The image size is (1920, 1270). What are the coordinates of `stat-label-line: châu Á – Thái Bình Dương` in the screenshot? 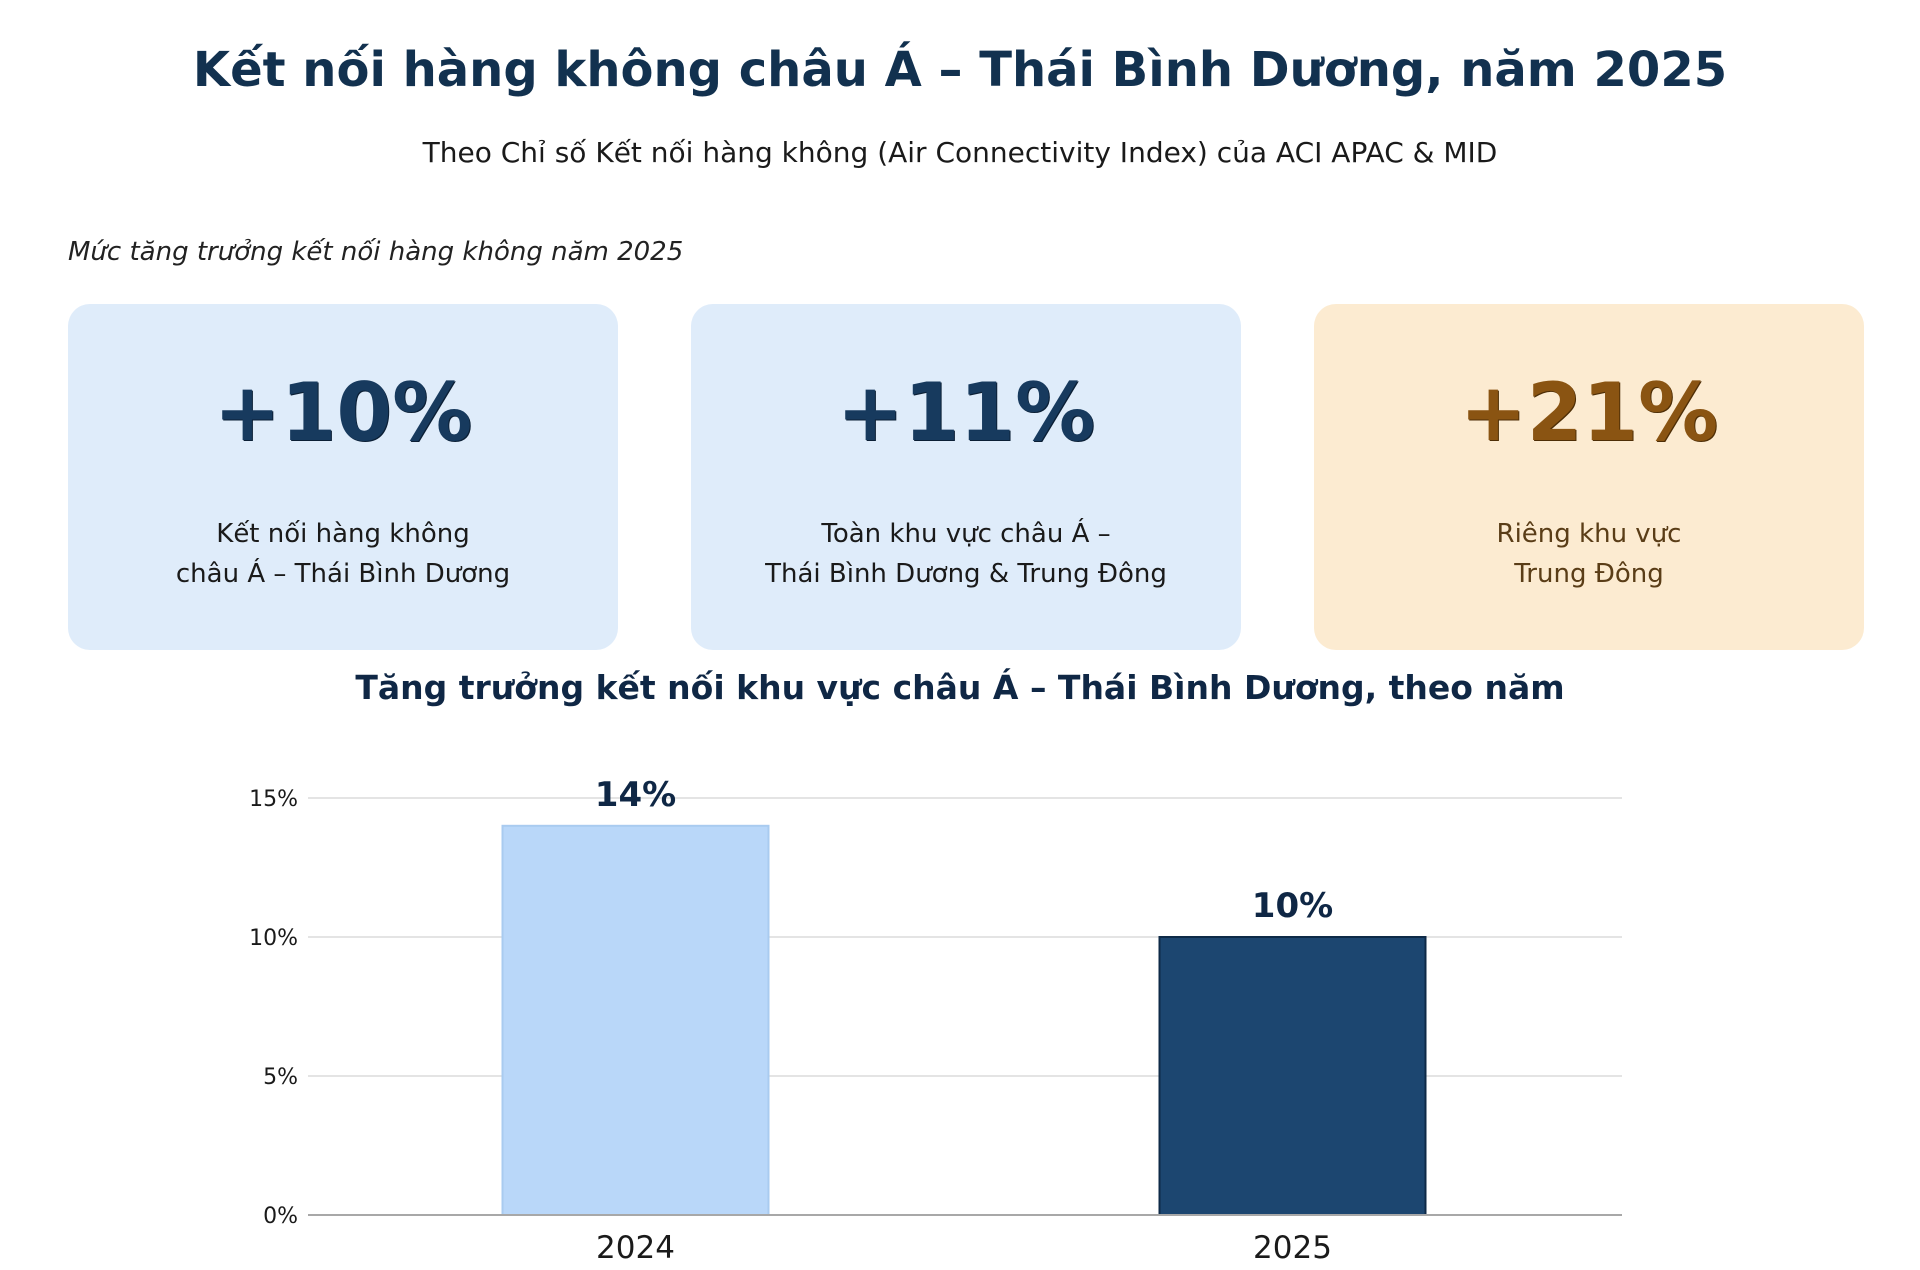 It's located at (343, 574).